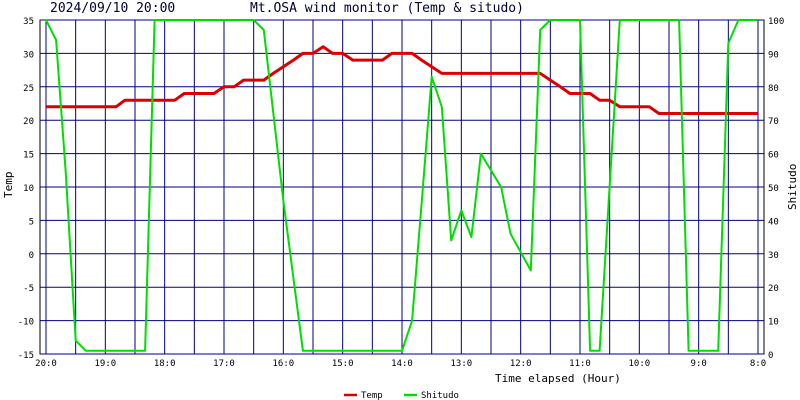 Image resolution: width=800 pixels, height=400 pixels. I want to click on x-tick-label: 17:0, so click(224, 364).